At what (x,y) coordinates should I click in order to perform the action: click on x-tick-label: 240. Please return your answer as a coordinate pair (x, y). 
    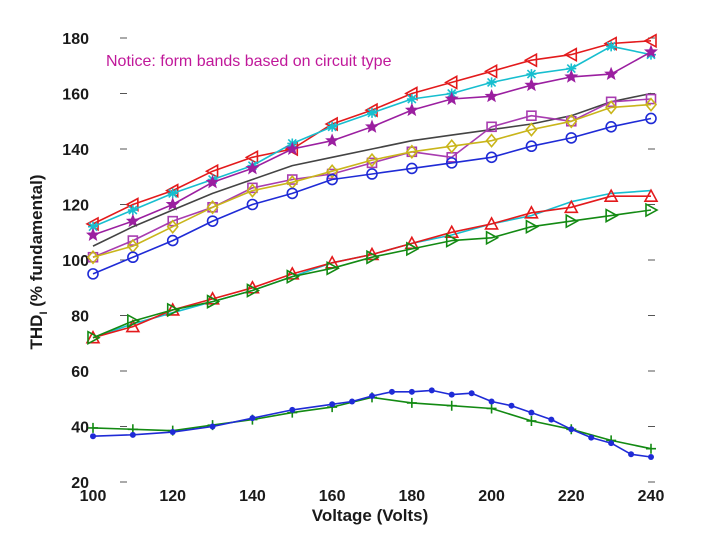
    Looking at the image, I should click on (651, 496).